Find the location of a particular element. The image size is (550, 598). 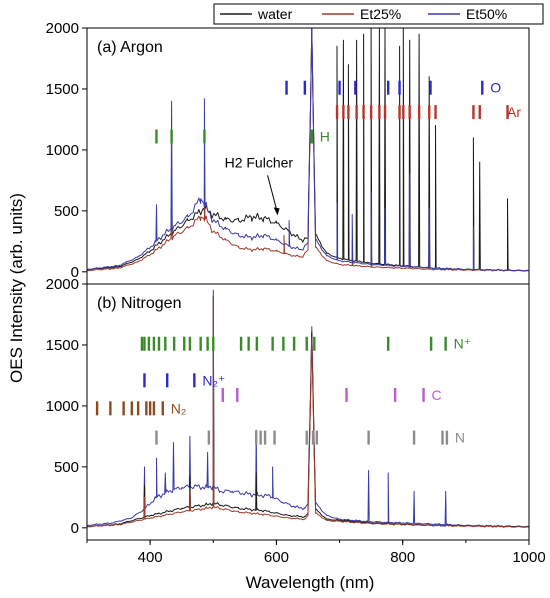

legend-label-water: water is located at coordinates (275, 14).